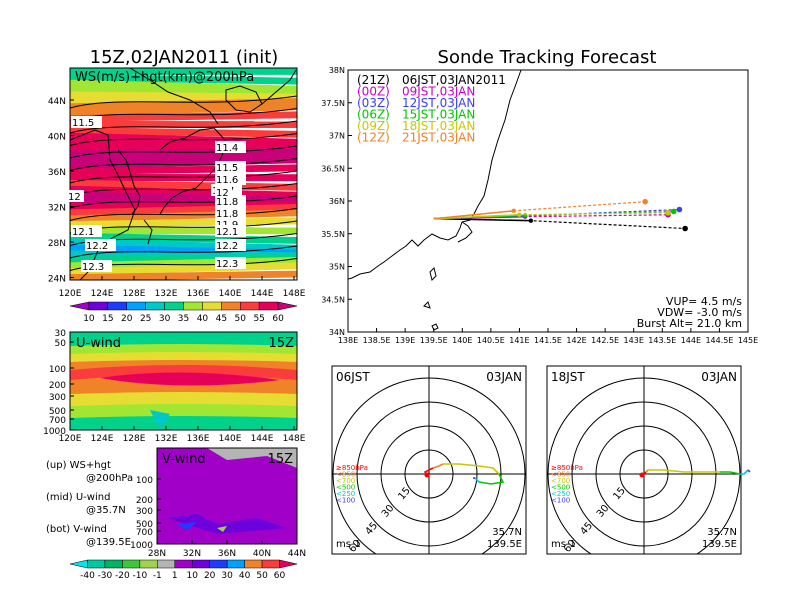  I want to click on legend-utc-2: (03Z), so click(373, 103).